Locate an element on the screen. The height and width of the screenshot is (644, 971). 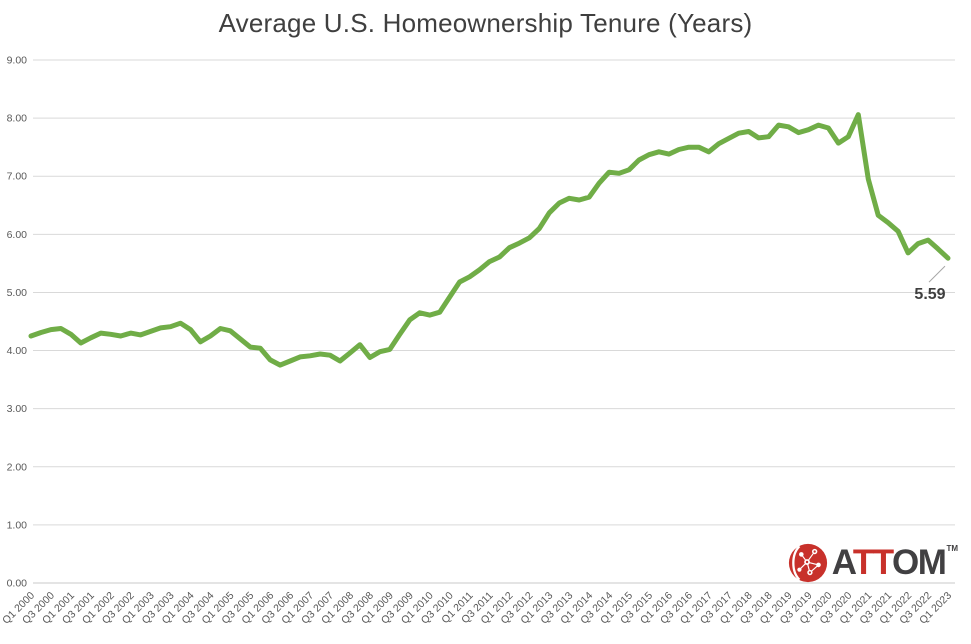
annotation-leader-line is located at coordinates (937, 274).